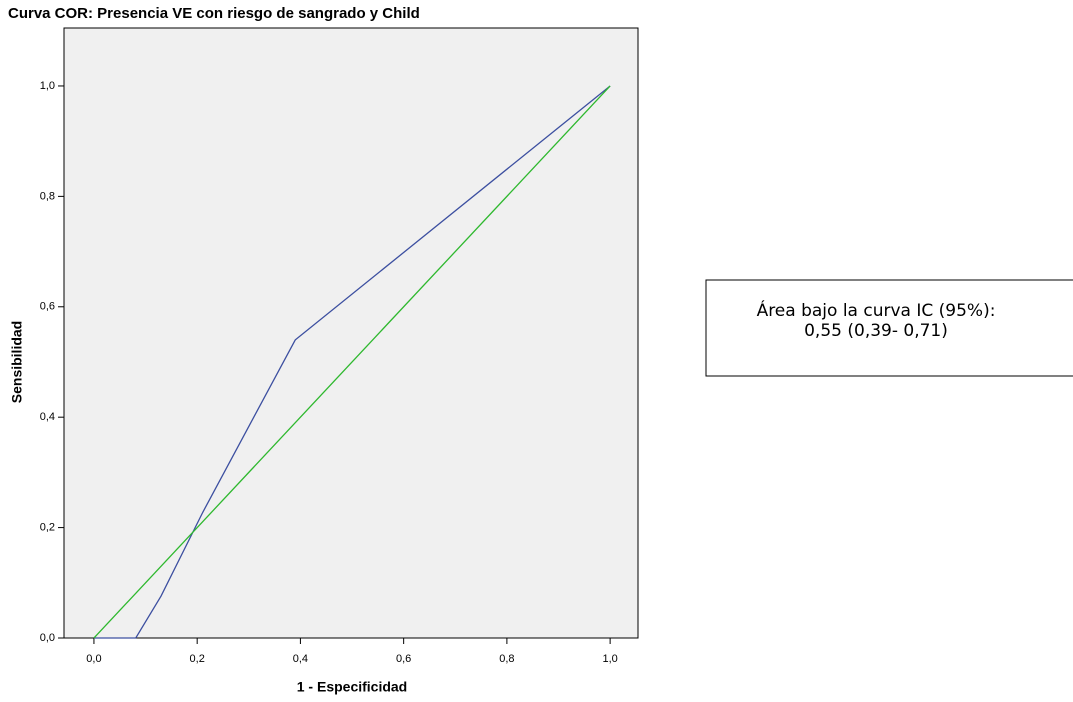 This screenshot has height=702, width=1073. Describe the element at coordinates (47, 307) in the screenshot. I see `y-tick-label: 0,6` at that location.